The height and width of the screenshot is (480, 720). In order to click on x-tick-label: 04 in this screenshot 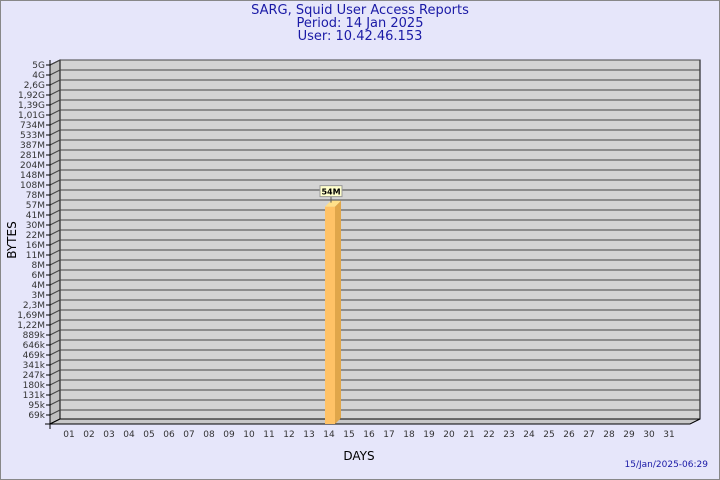, I will do `click(129, 435)`.